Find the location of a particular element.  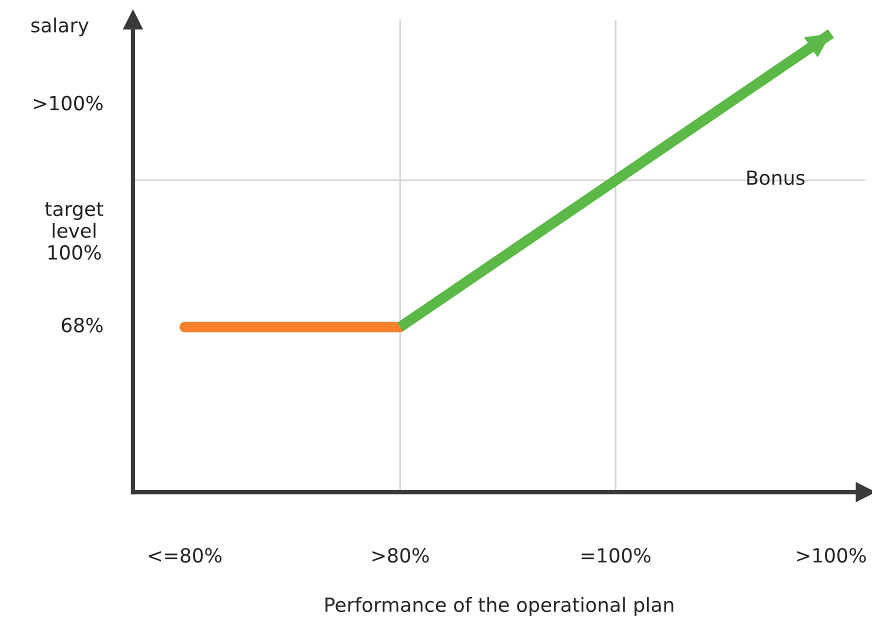

text: 68% is located at coordinates (82, 325).